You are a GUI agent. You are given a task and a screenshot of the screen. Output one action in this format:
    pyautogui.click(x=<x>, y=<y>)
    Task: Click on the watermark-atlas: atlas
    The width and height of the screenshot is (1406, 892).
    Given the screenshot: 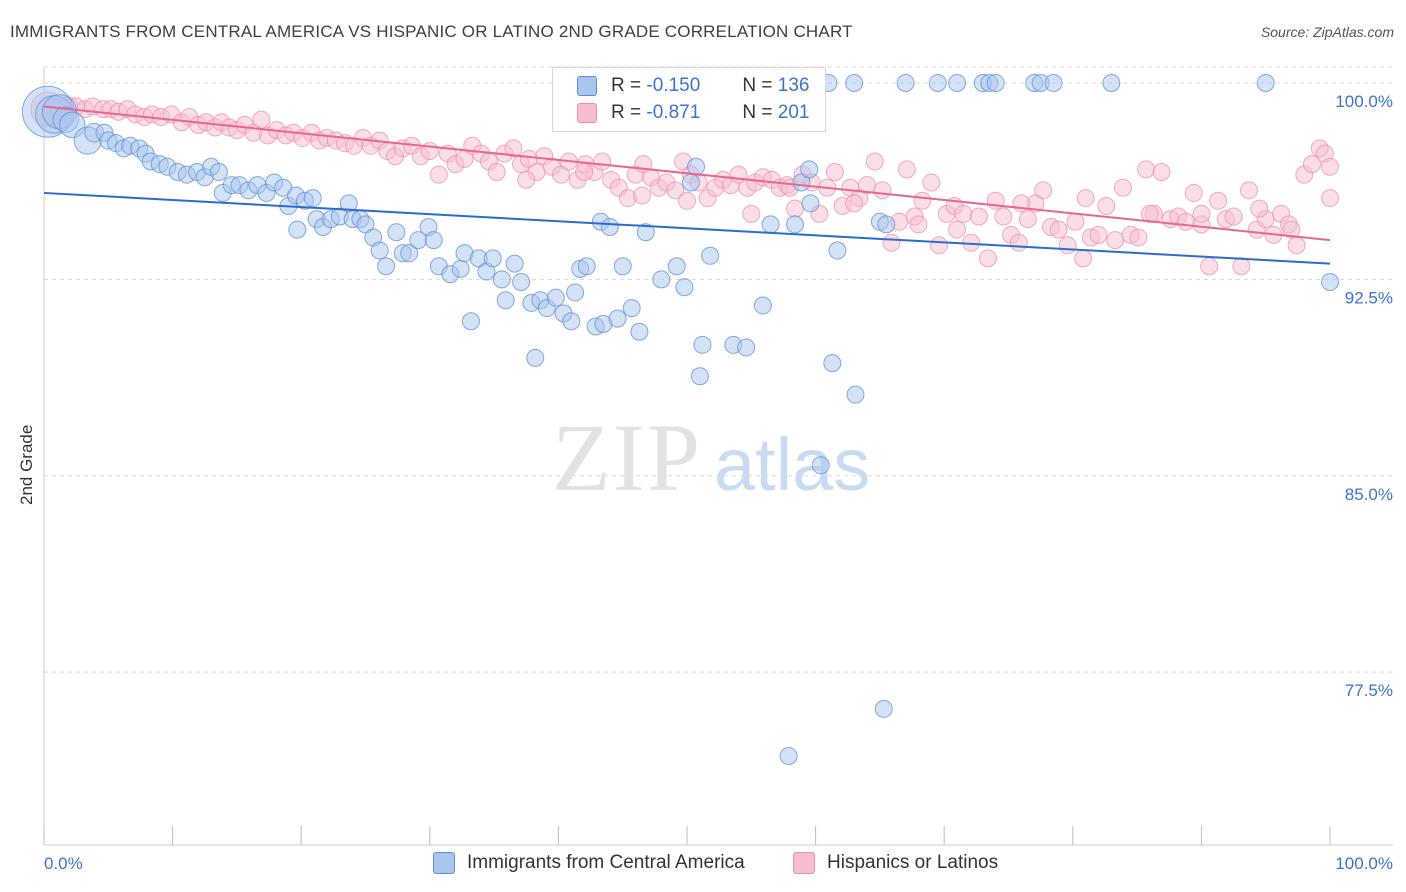 What is the action you would take?
    pyautogui.click(x=792, y=464)
    